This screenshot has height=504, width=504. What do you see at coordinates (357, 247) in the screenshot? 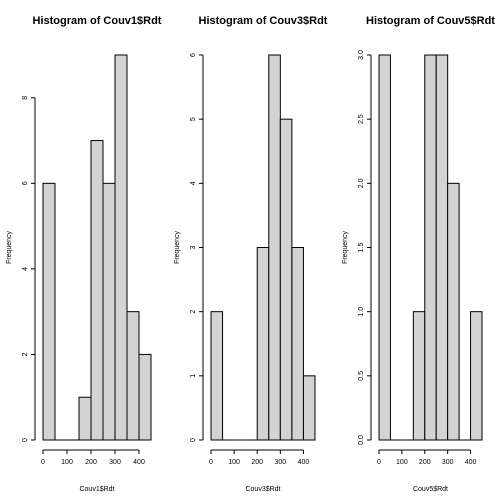
I see `y-axis: 0.0 0.5 1.0 1.5 2.0 2.5 3.0 Frequency` at bounding box center [357, 247].